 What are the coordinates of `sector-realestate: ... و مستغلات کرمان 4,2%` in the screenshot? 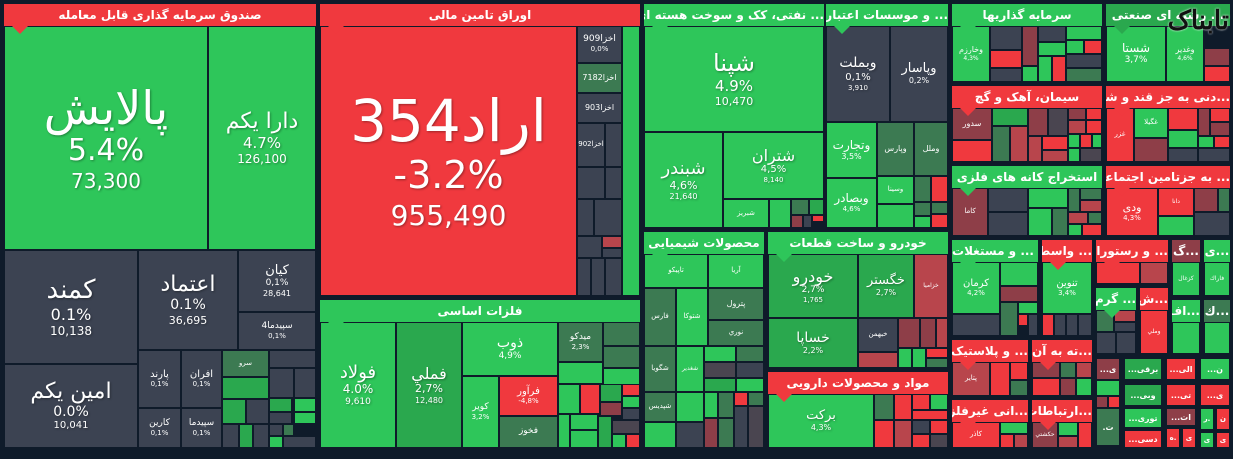 It's located at (995, 288).